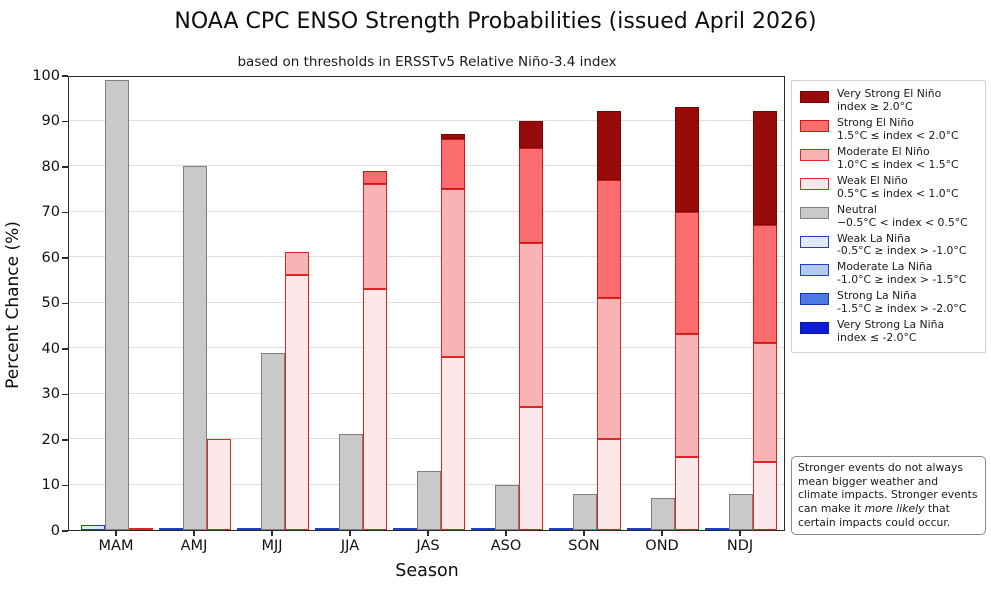 The width and height of the screenshot is (991, 599). I want to click on legend-swatch-very-strong-el-nino, so click(814, 97).